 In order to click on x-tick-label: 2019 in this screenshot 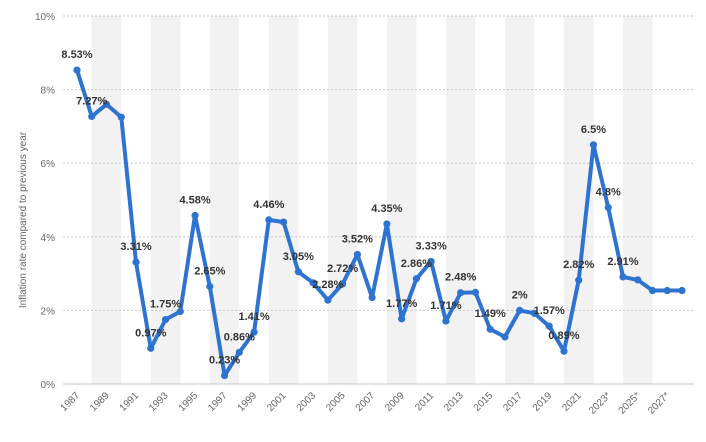, I will do `click(543, 402)`.